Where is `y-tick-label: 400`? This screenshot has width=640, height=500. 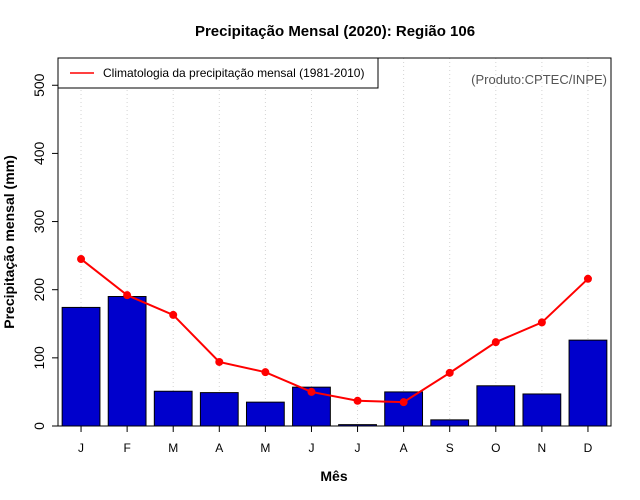 y-tick-label: 400 is located at coordinates (39, 154).